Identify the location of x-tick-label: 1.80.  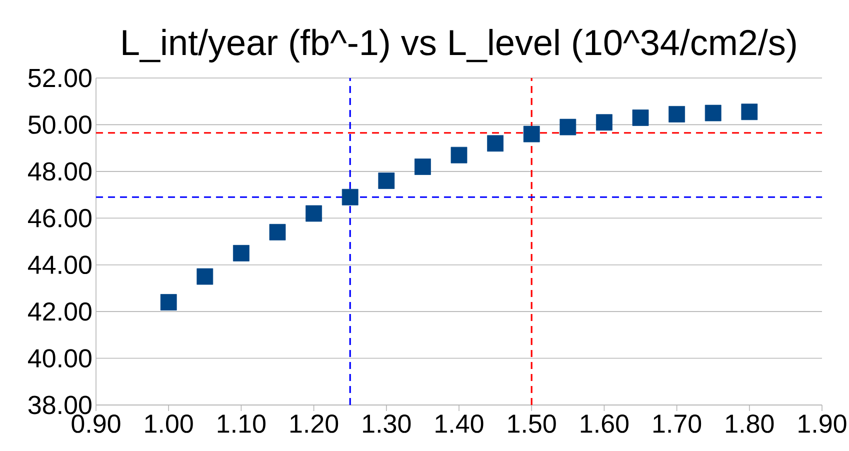
(750, 423).